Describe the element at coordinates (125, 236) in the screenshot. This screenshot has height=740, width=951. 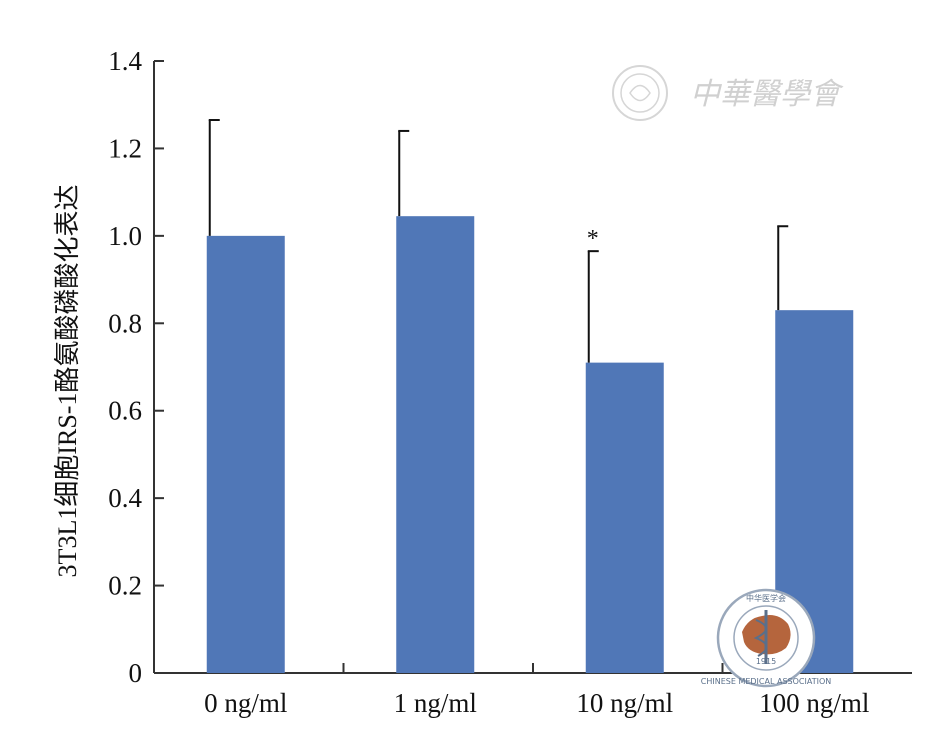
I see `y-tick-label: 1.0` at that location.